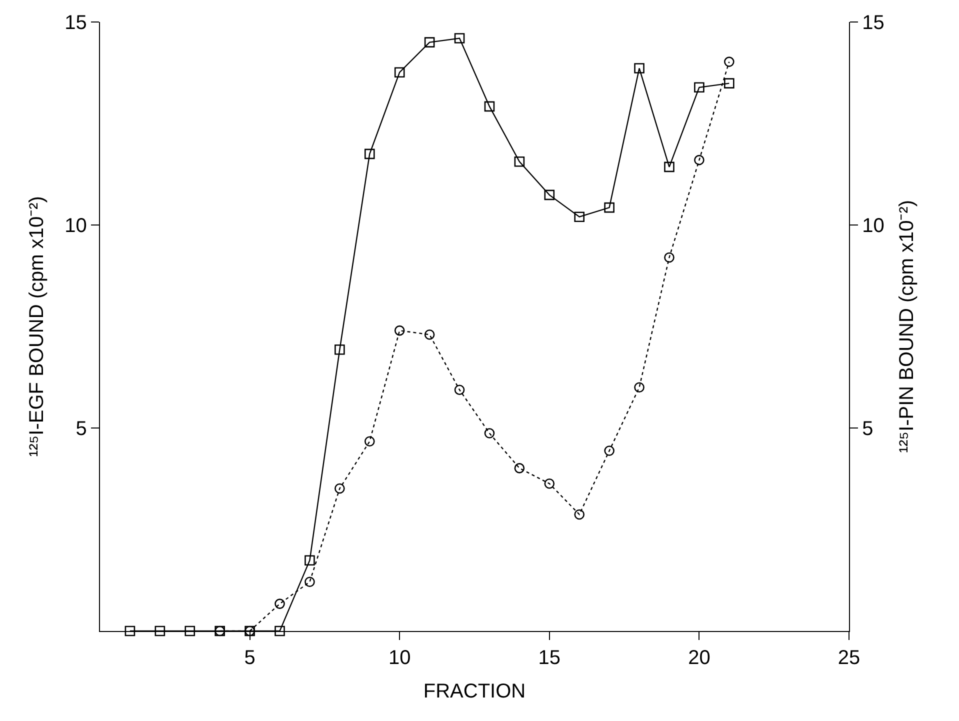 The height and width of the screenshot is (721, 959). Describe the element at coordinates (699, 658) in the screenshot. I see `x-tick-label: 20` at that location.